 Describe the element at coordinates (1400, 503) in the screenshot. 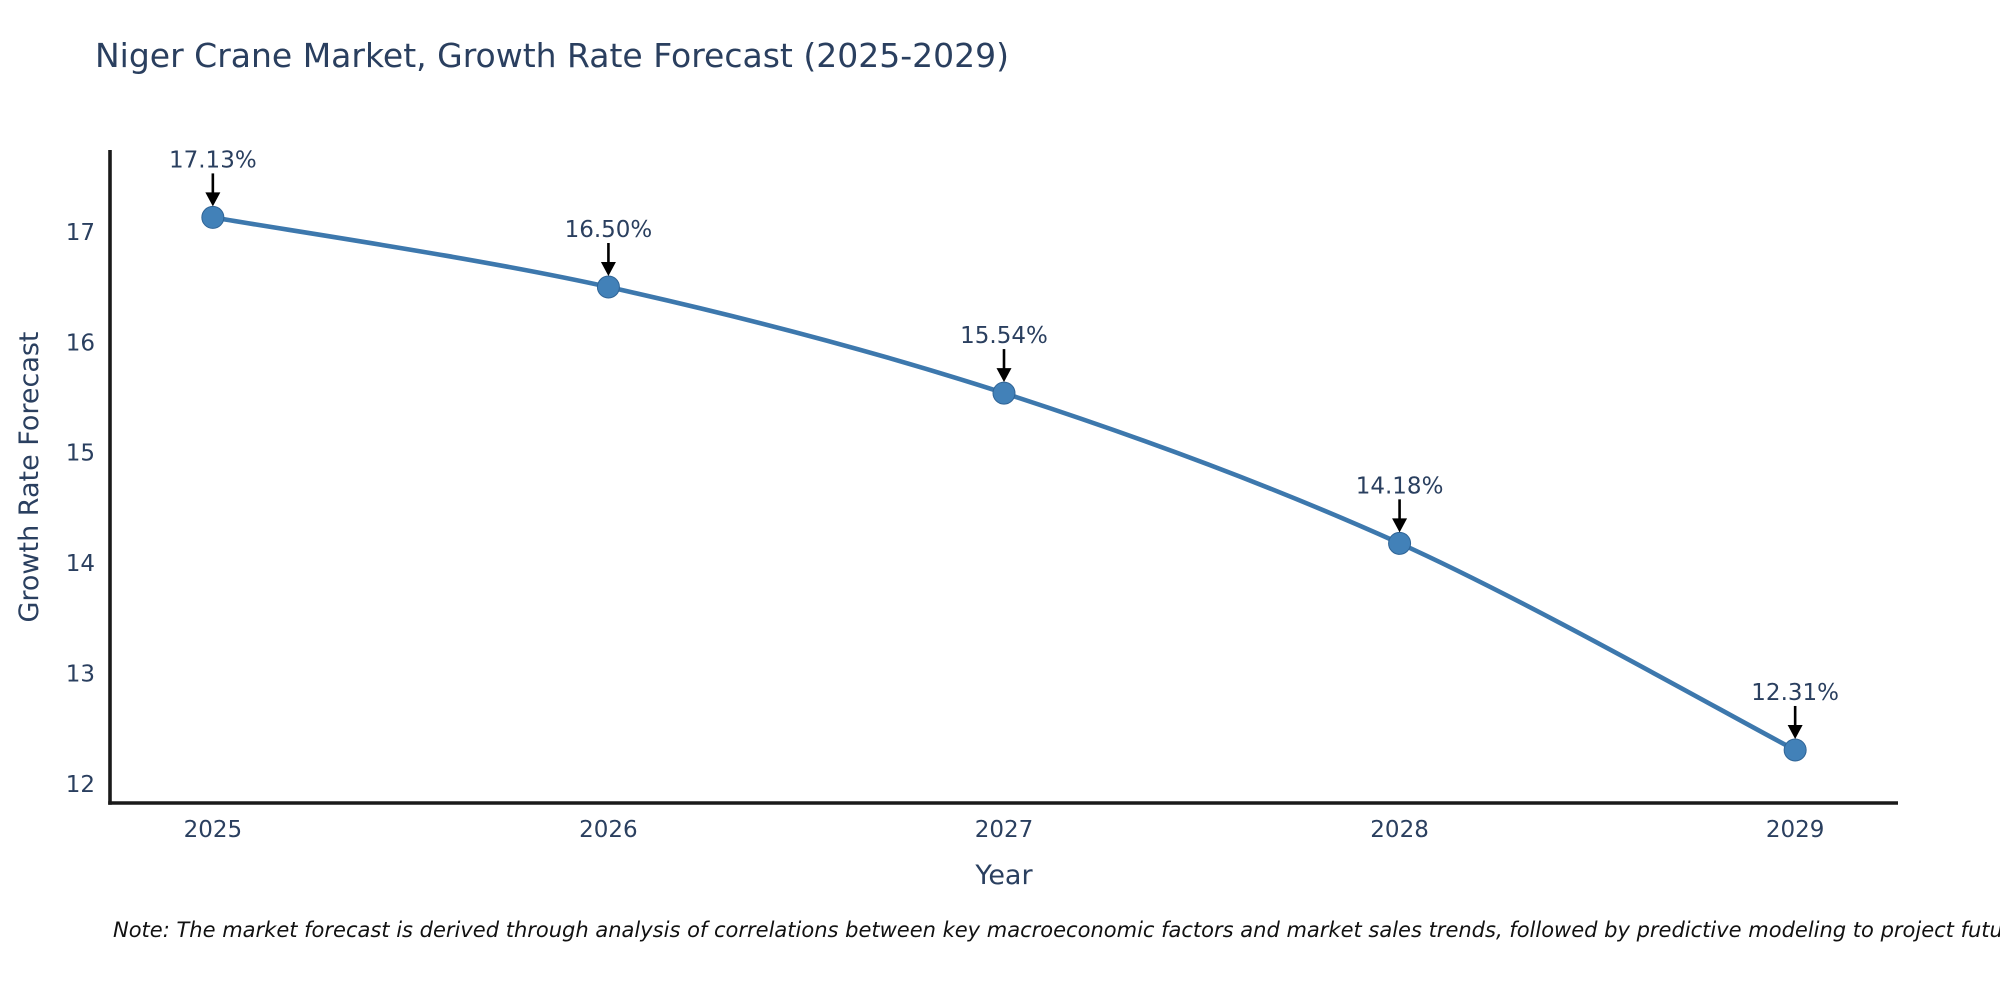

I see `point-annotation: 14.18%` at that location.